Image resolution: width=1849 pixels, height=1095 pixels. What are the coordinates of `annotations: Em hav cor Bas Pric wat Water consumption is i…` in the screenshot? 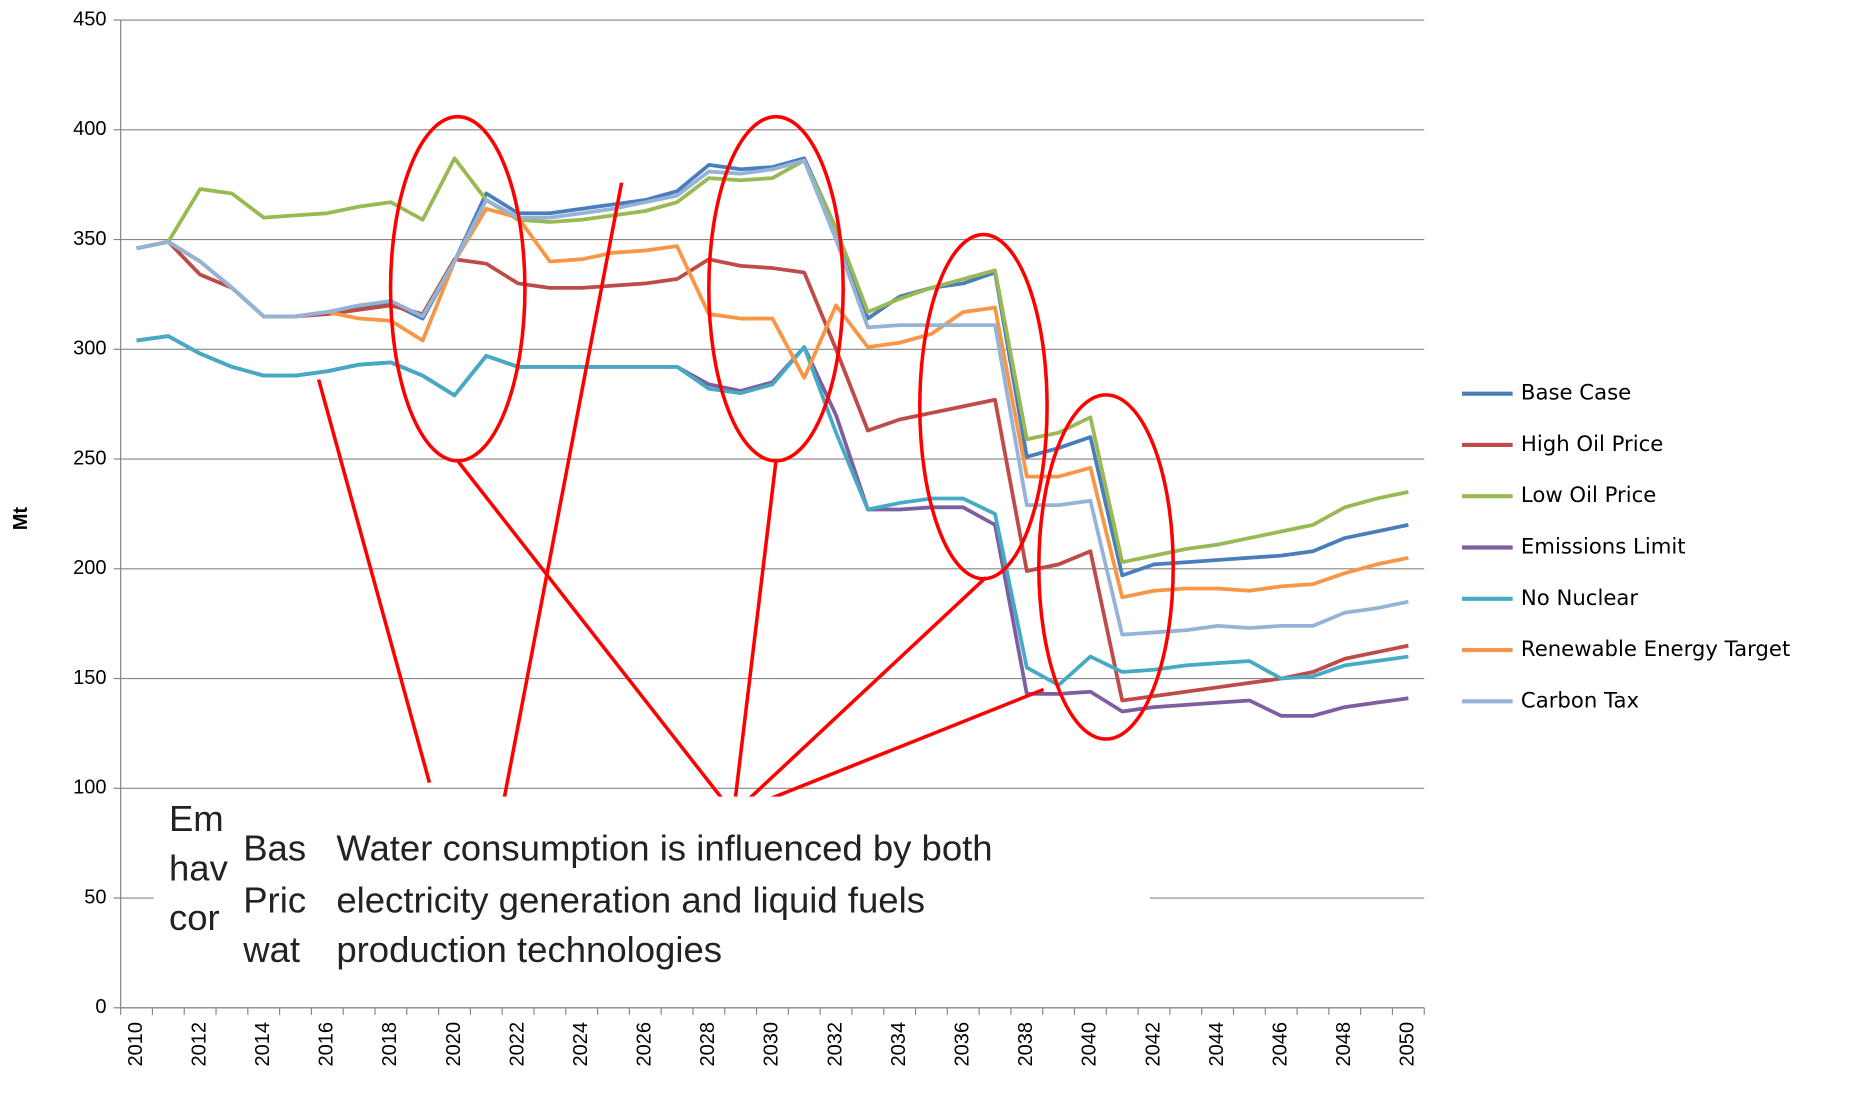 It's located at (651, 895).